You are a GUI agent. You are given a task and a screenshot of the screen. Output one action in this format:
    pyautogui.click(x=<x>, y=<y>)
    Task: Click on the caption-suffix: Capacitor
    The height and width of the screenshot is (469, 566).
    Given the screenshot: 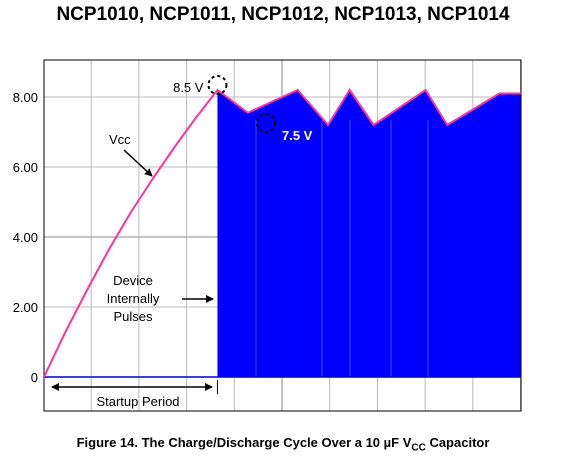 What is the action you would take?
    pyautogui.click(x=457, y=442)
    